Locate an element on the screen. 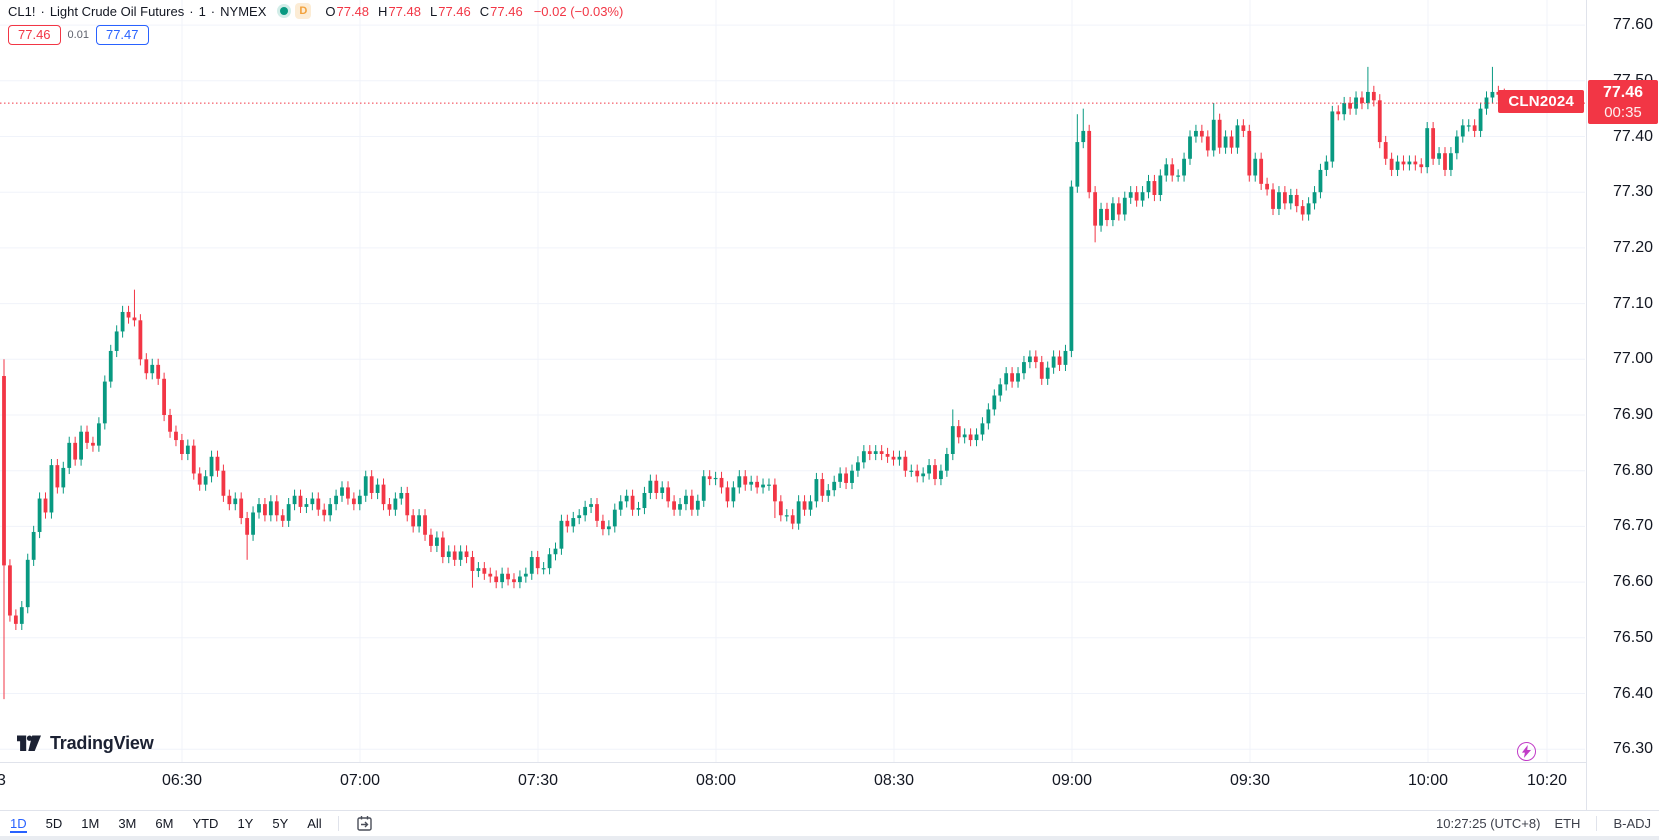 The height and width of the screenshot is (840, 1659). time-axis-label: 08:30 is located at coordinates (894, 780).